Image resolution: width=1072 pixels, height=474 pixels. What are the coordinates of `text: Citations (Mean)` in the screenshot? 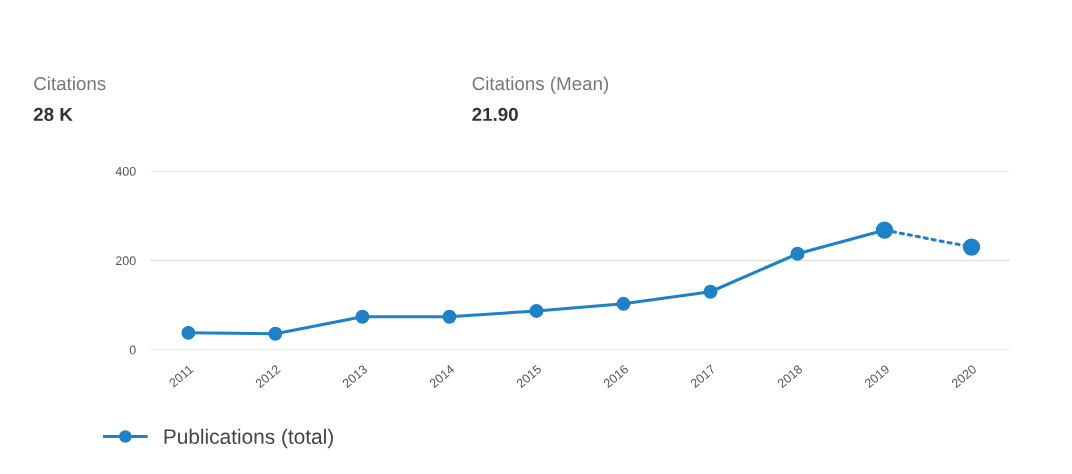 It's located at (540, 85).